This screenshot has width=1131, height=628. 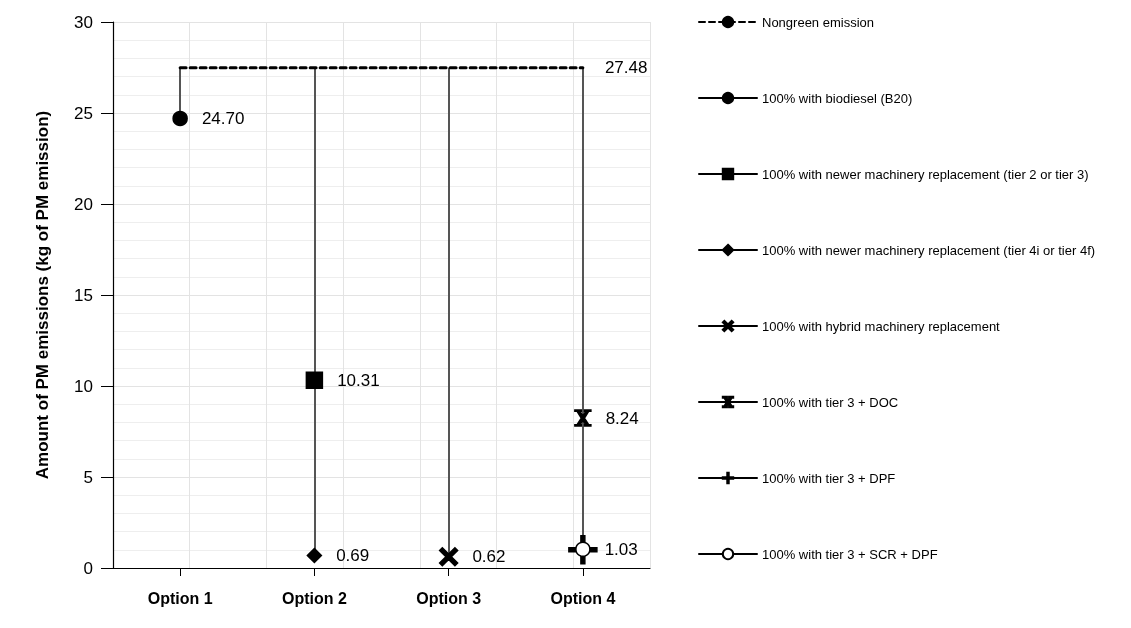 I want to click on legend-label: 100% with hybrid machinery replacement, so click(x=881, y=326).